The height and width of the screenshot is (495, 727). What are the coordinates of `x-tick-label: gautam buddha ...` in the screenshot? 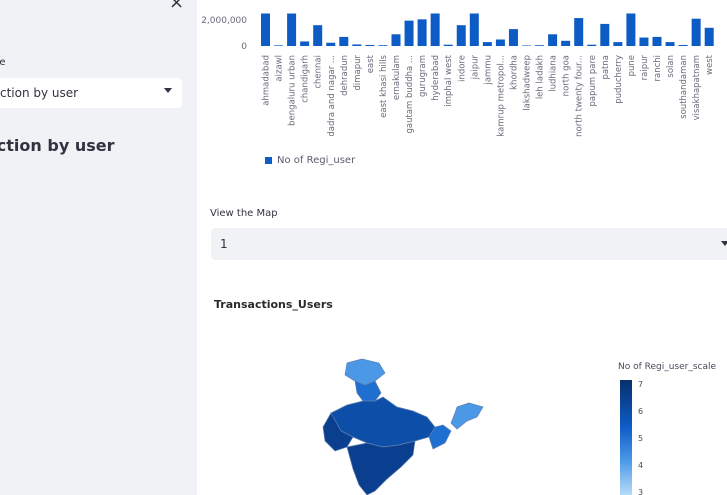 It's located at (410, 94).